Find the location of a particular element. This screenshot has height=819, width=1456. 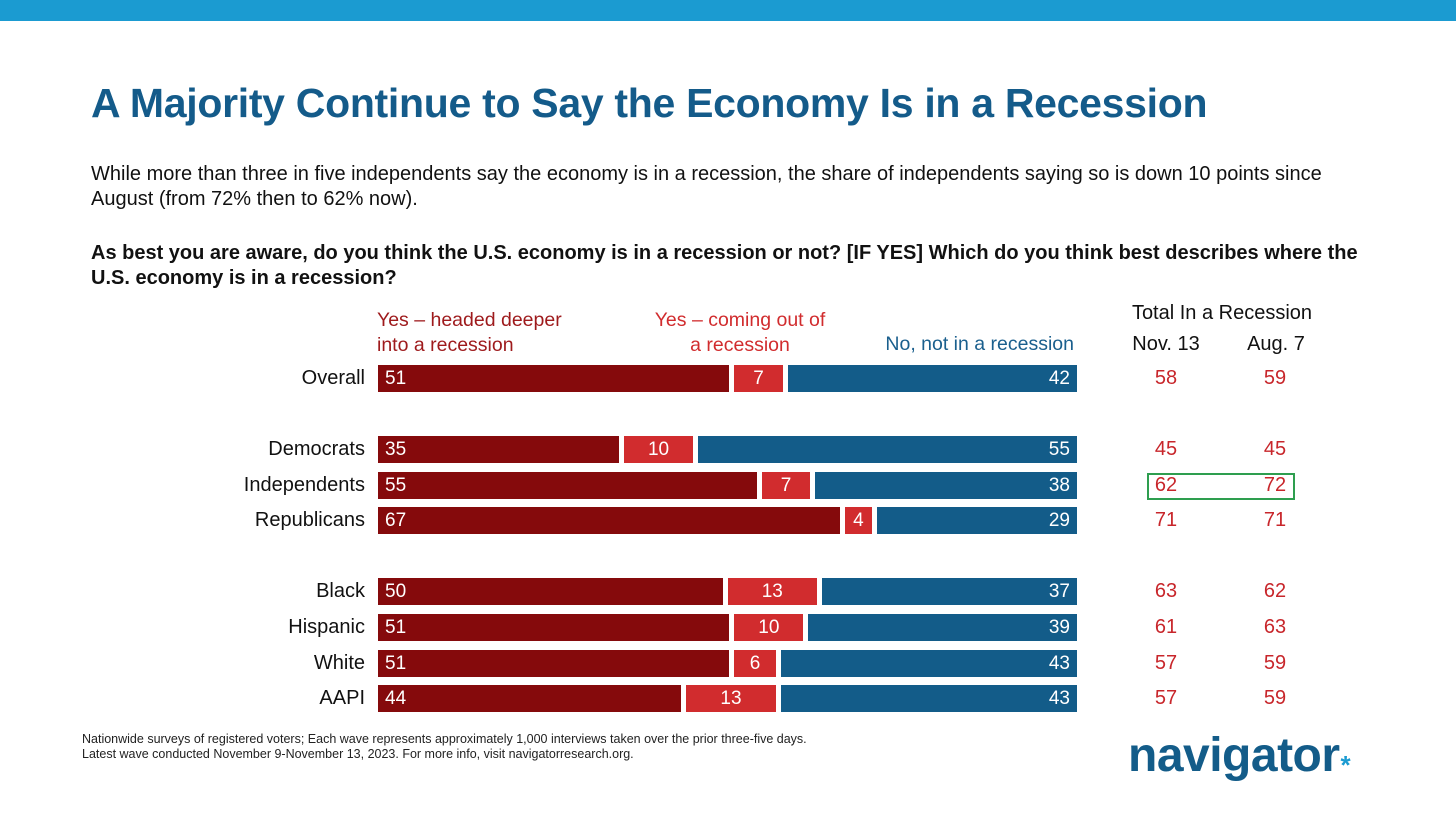

bar-deeper-independents: 55 is located at coordinates (567, 485).